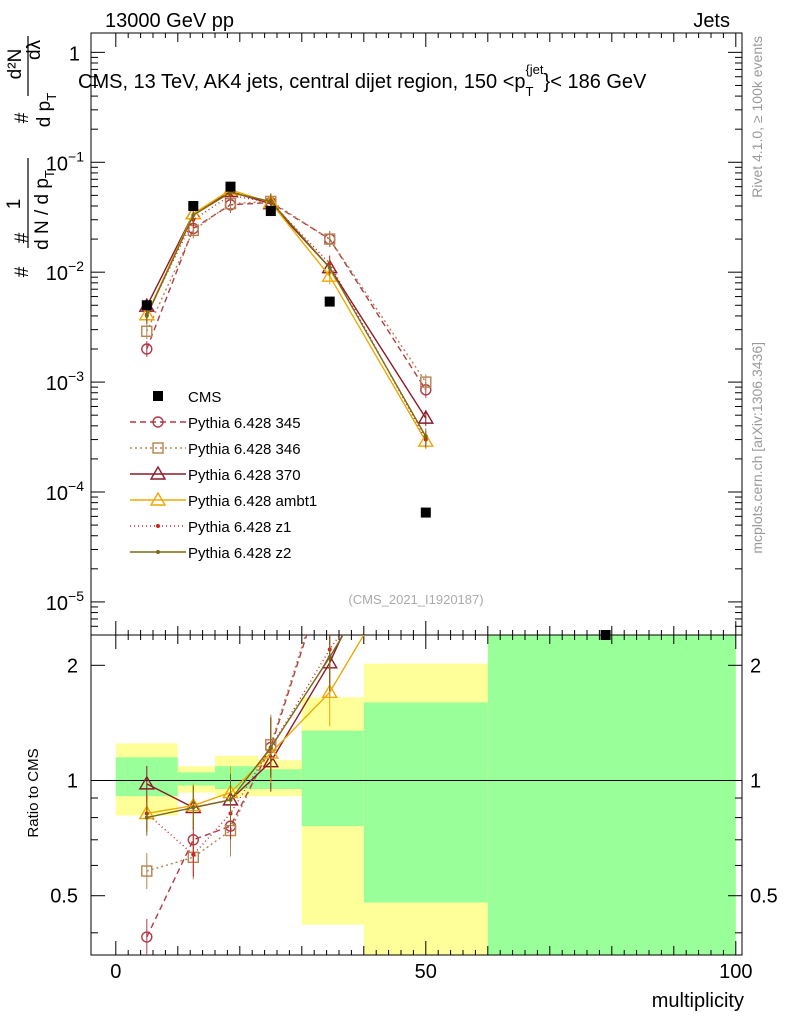 The width and height of the screenshot is (786, 1029). I want to click on y-tick-label-ratio: 0.5, so click(64, 897).